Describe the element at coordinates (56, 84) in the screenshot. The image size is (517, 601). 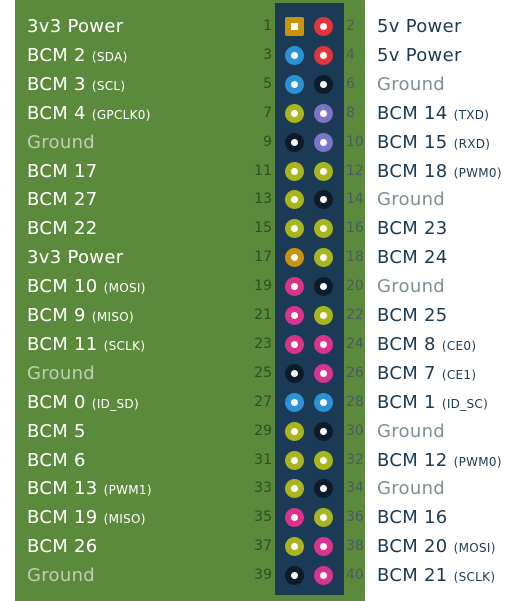
I see `pin-name: BCM 3` at that location.